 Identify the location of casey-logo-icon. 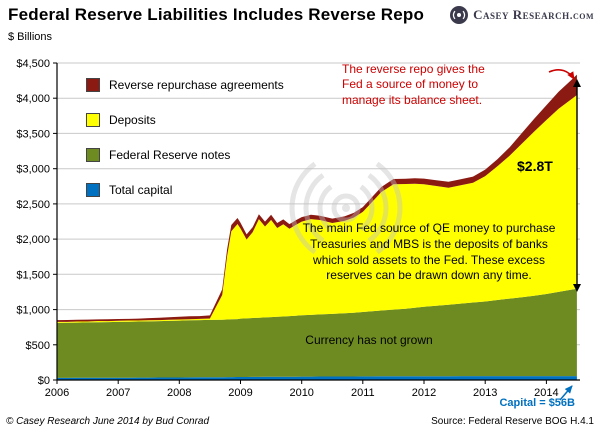
(459, 15).